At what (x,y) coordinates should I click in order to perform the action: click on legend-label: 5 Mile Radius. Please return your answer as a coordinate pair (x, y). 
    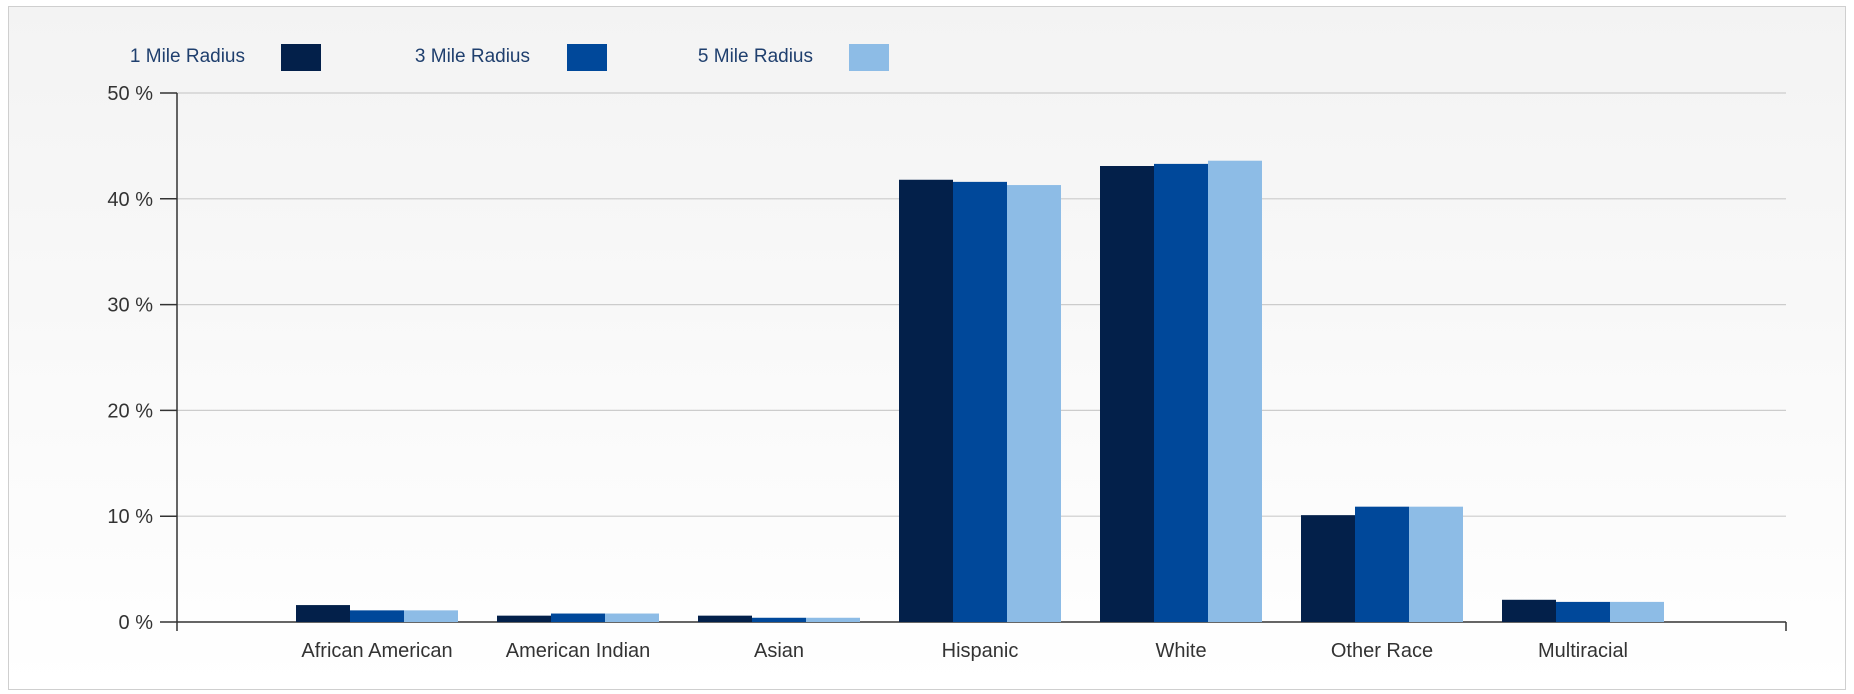
    Looking at the image, I should click on (755, 56).